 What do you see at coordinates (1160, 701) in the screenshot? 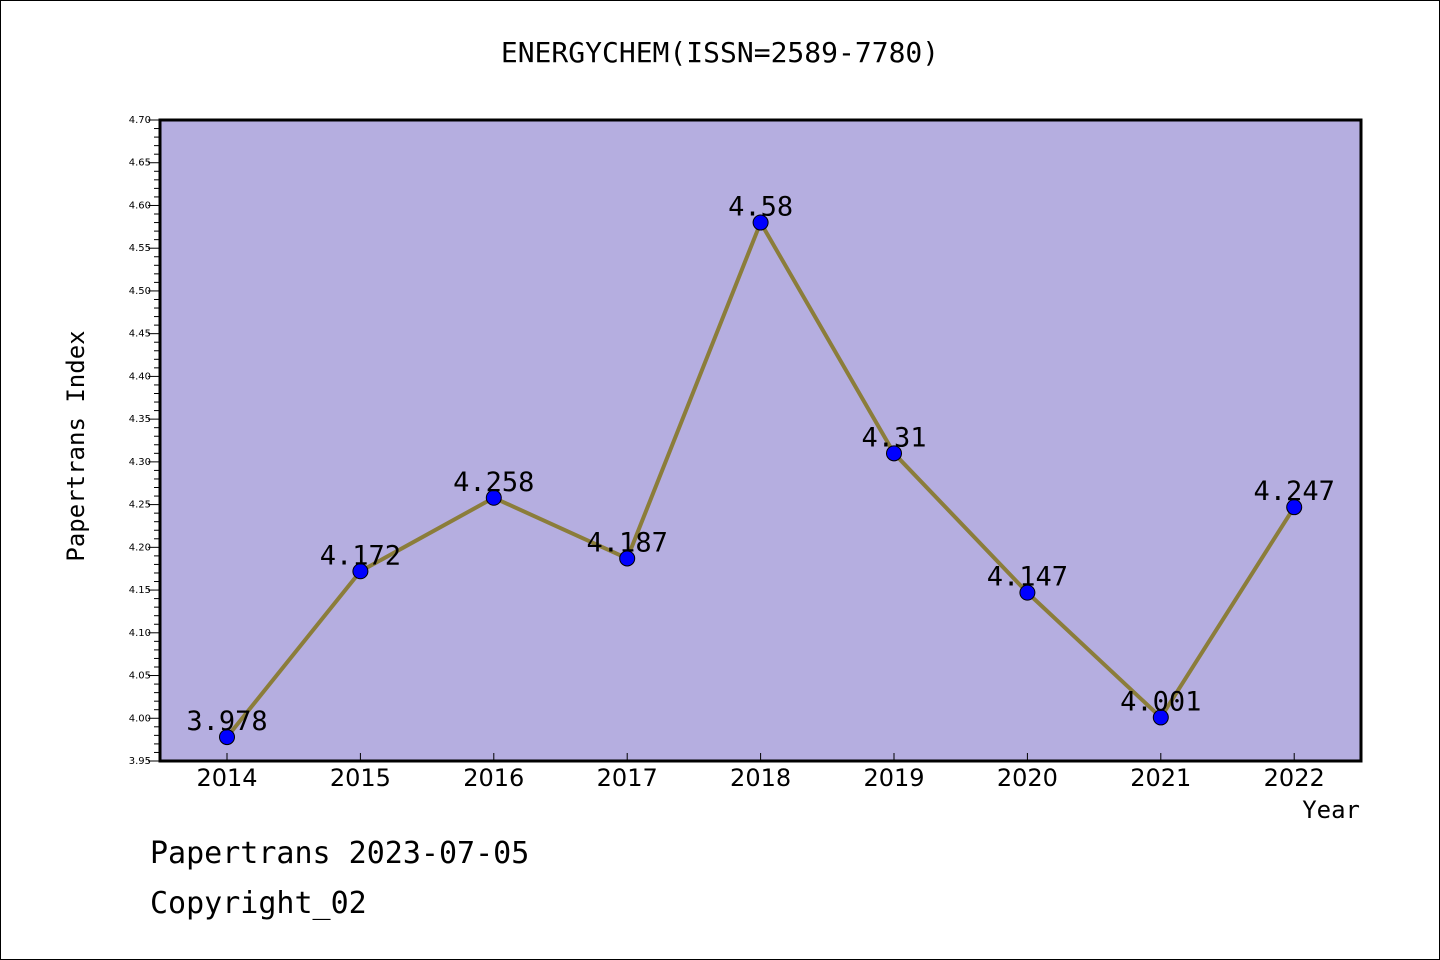
I see `data-label: 4.001` at bounding box center [1160, 701].